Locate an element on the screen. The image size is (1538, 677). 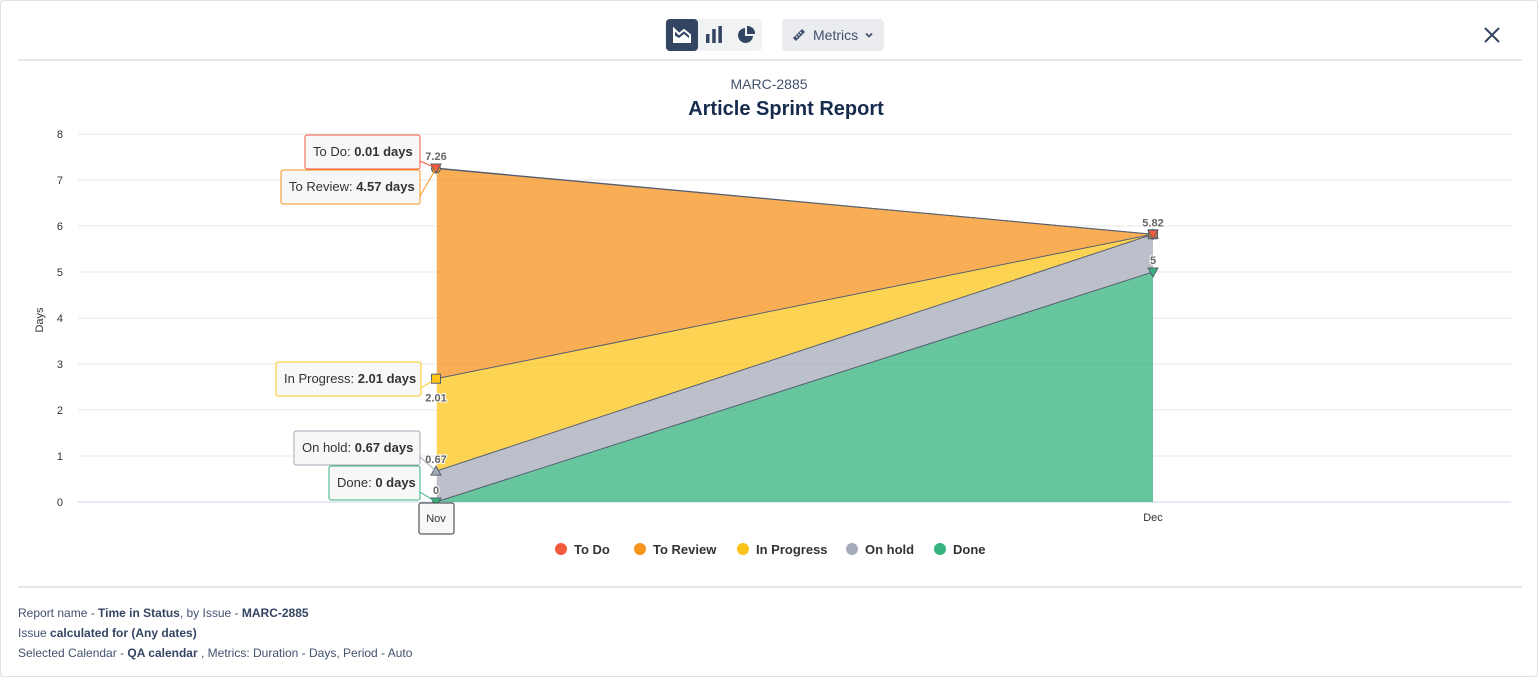
tooltip-to_review: To Review: 4.57 days is located at coordinates (358, 186).